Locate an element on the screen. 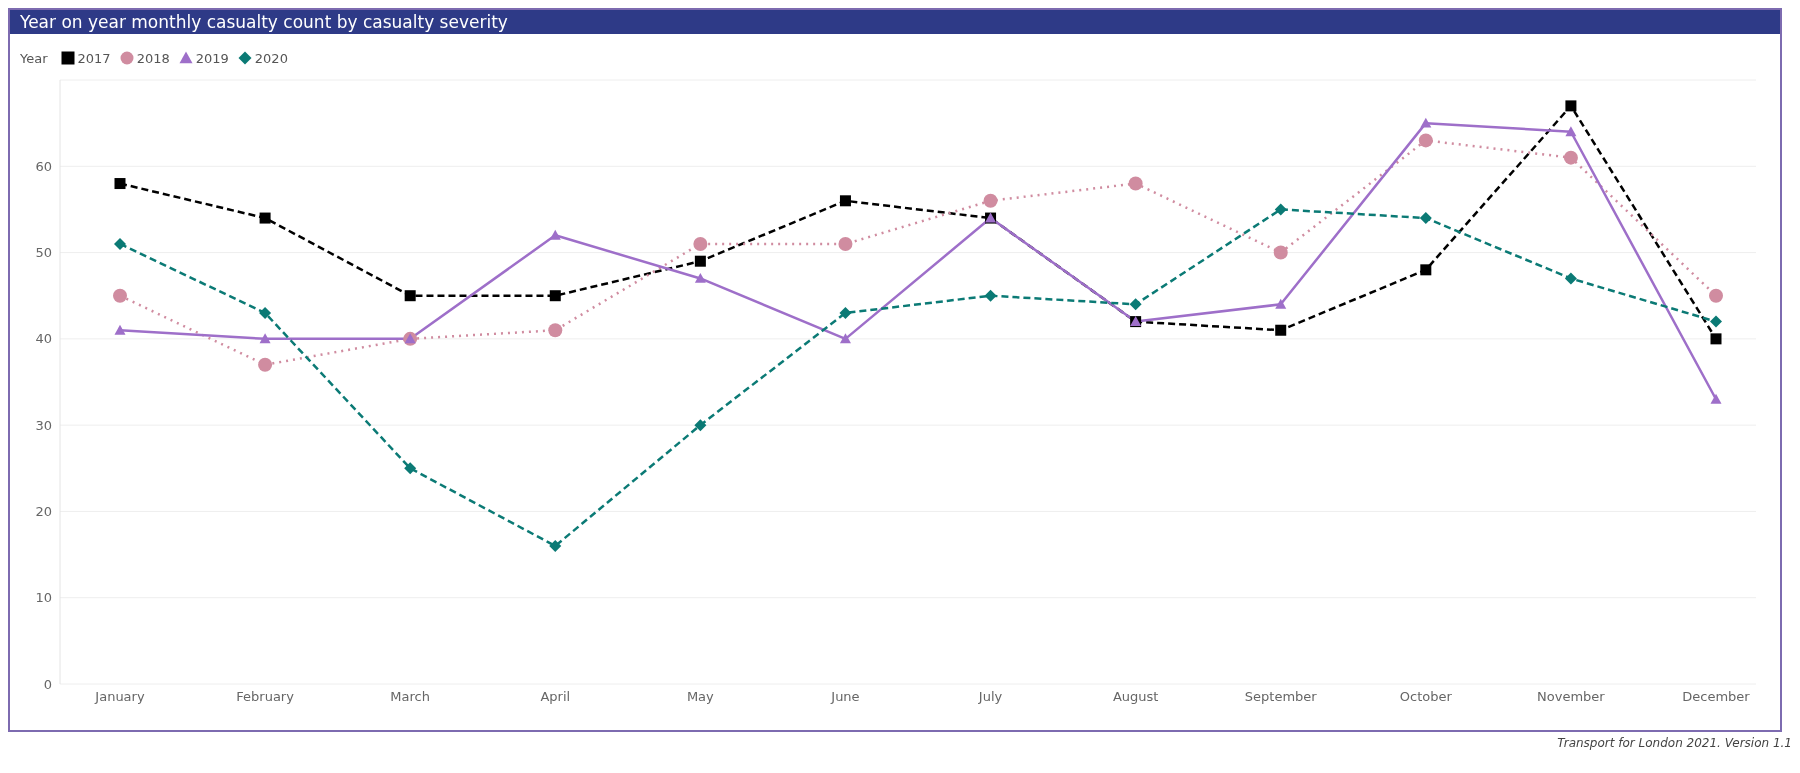  y-tick-label: 0 is located at coordinates (47, 684).